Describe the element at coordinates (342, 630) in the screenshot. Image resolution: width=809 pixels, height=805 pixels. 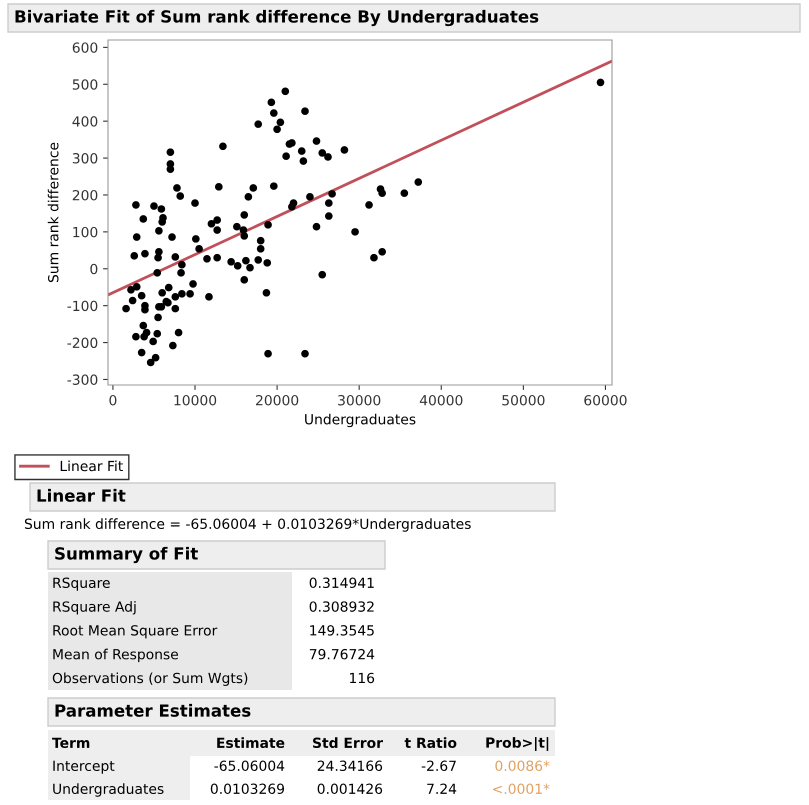
I see `text: 149.3545` at that location.